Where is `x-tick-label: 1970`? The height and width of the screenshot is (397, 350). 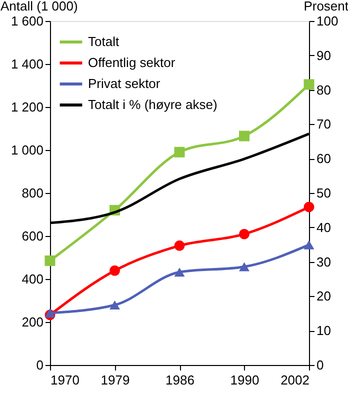
x-tick-label: 1970 is located at coordinates (65, 380).